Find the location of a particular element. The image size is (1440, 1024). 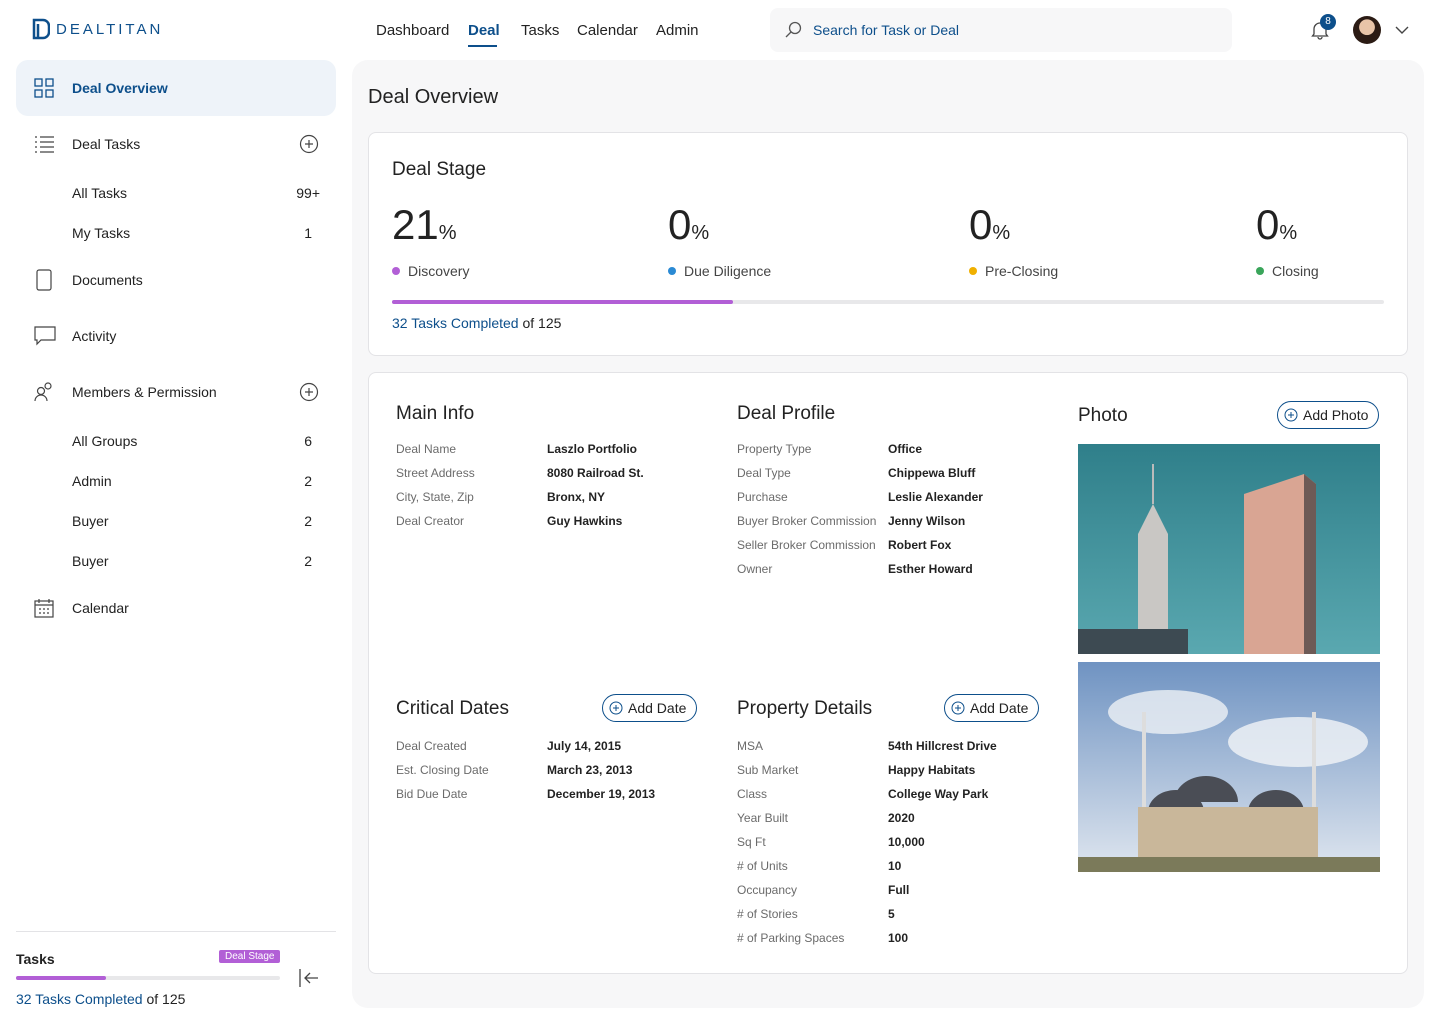

stage: 21% Discovery is located at coordinates (430, 239).